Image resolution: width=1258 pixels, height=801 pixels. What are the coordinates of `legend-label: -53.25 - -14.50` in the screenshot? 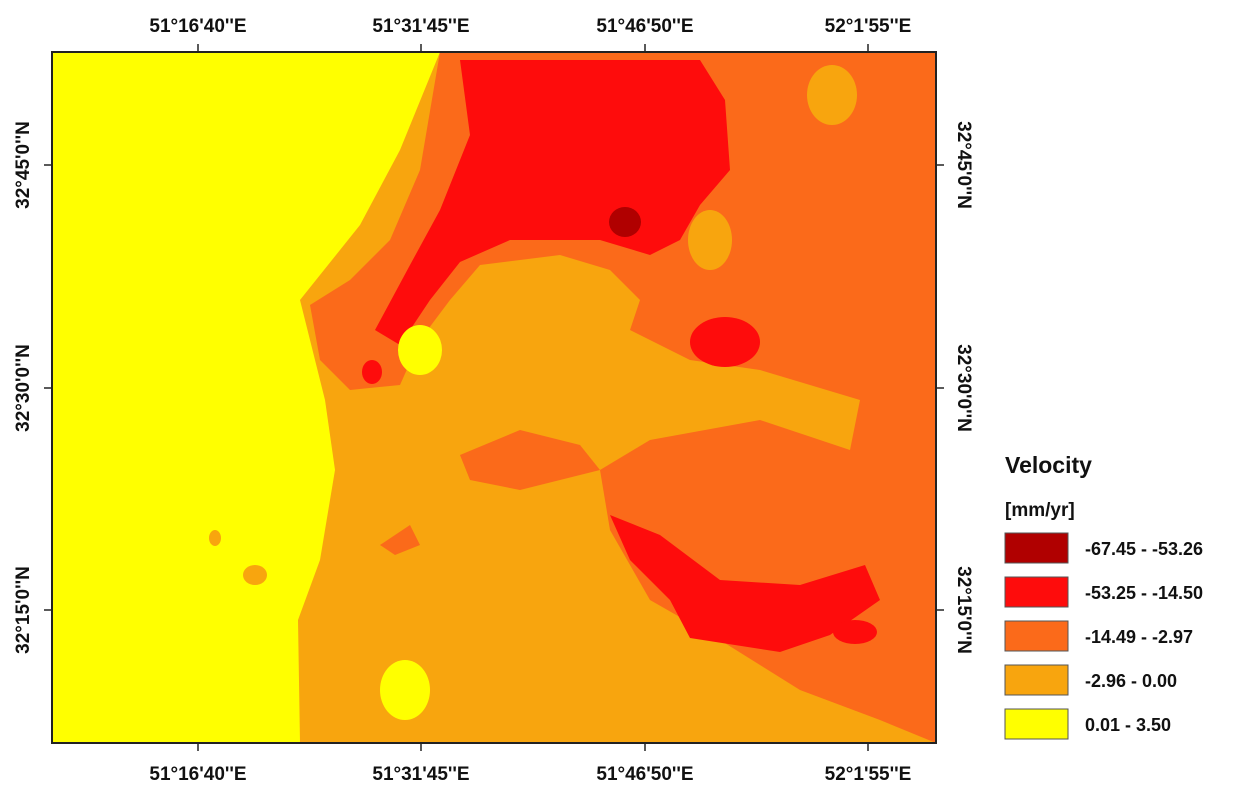 It's located at (1144, 593).